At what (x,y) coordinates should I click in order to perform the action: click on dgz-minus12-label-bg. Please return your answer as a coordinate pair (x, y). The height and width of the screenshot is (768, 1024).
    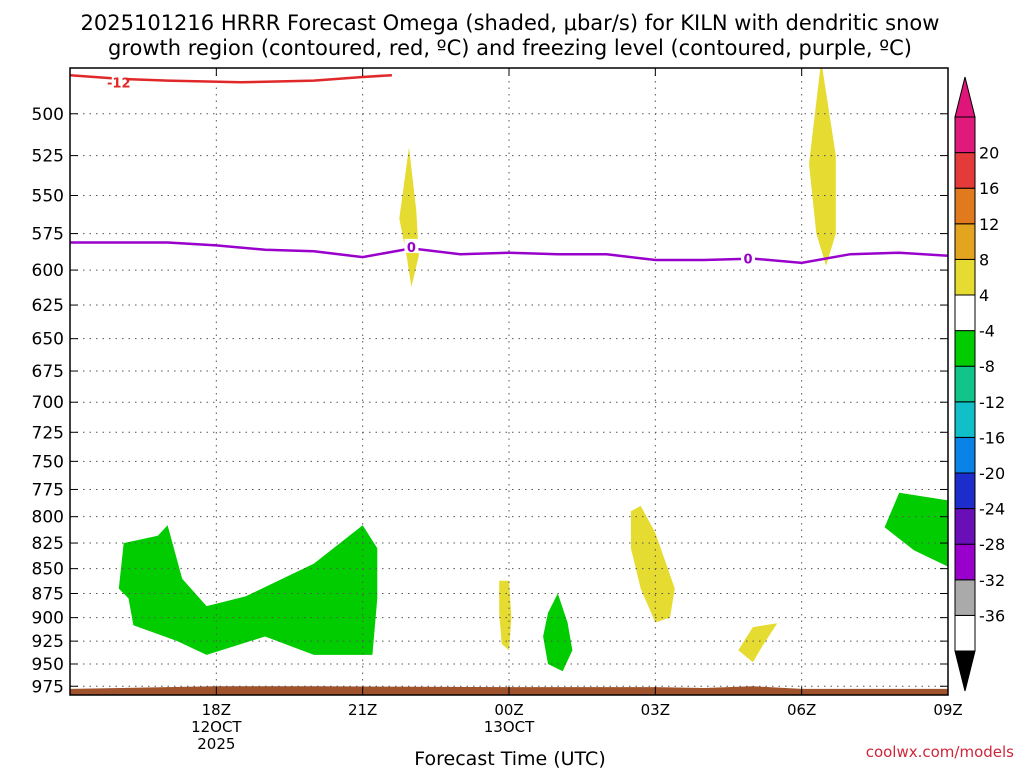
    Looking at the image, I should click on (118, 81).